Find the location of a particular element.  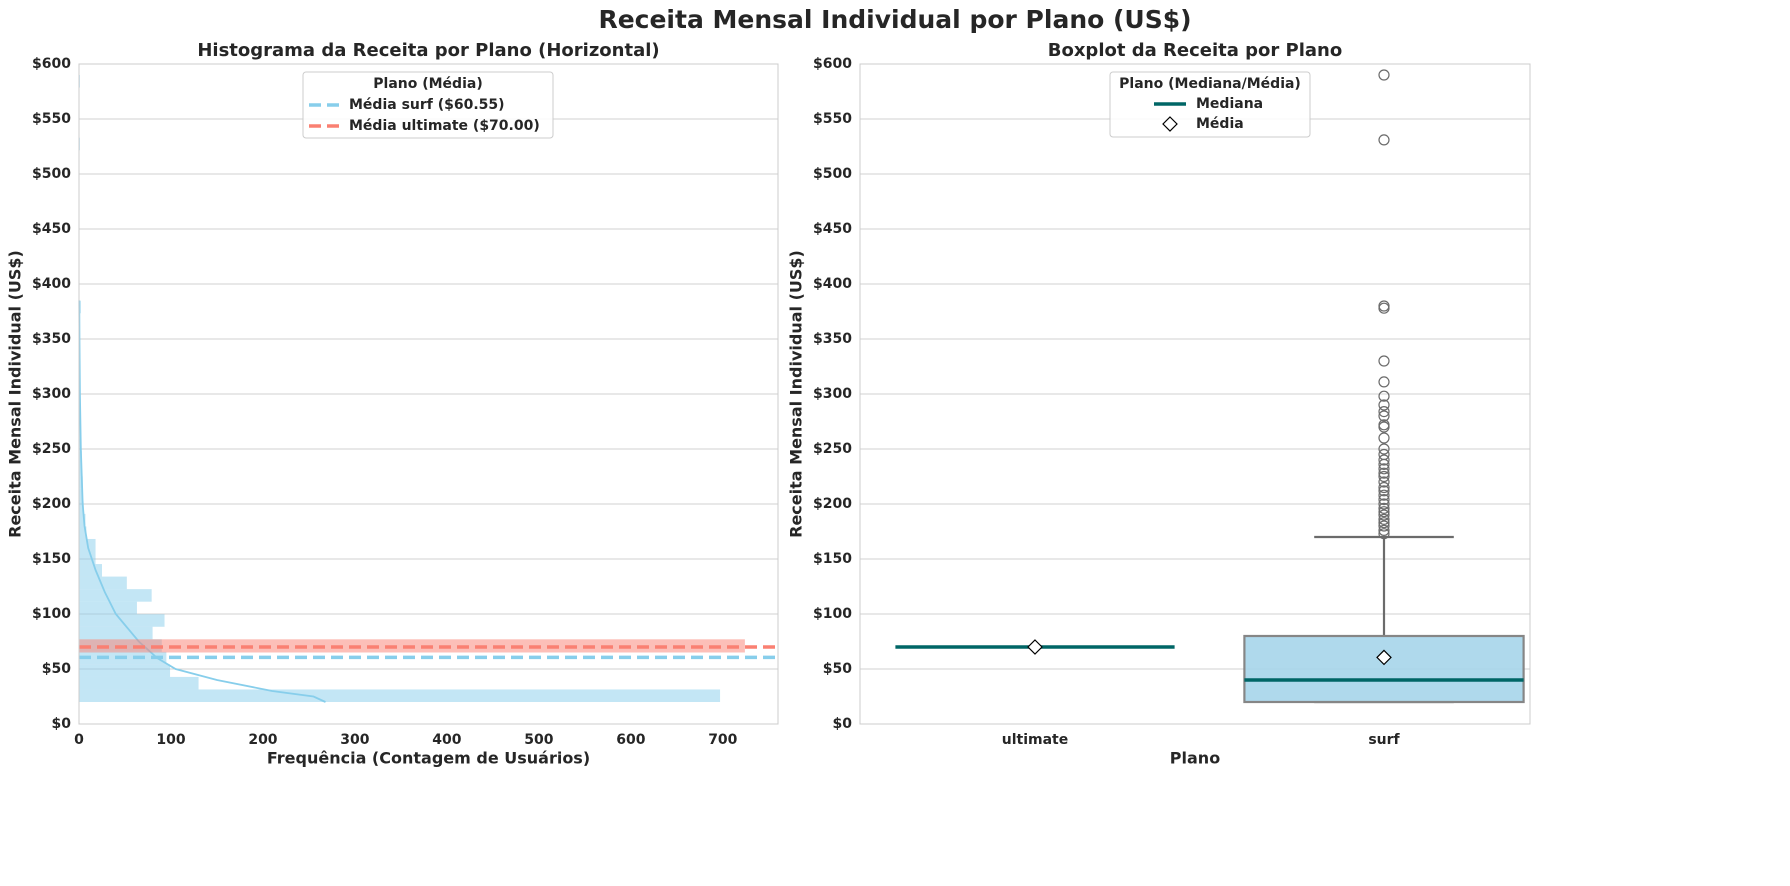

x-tick-label: 500 is located at coordinates (538, 740).